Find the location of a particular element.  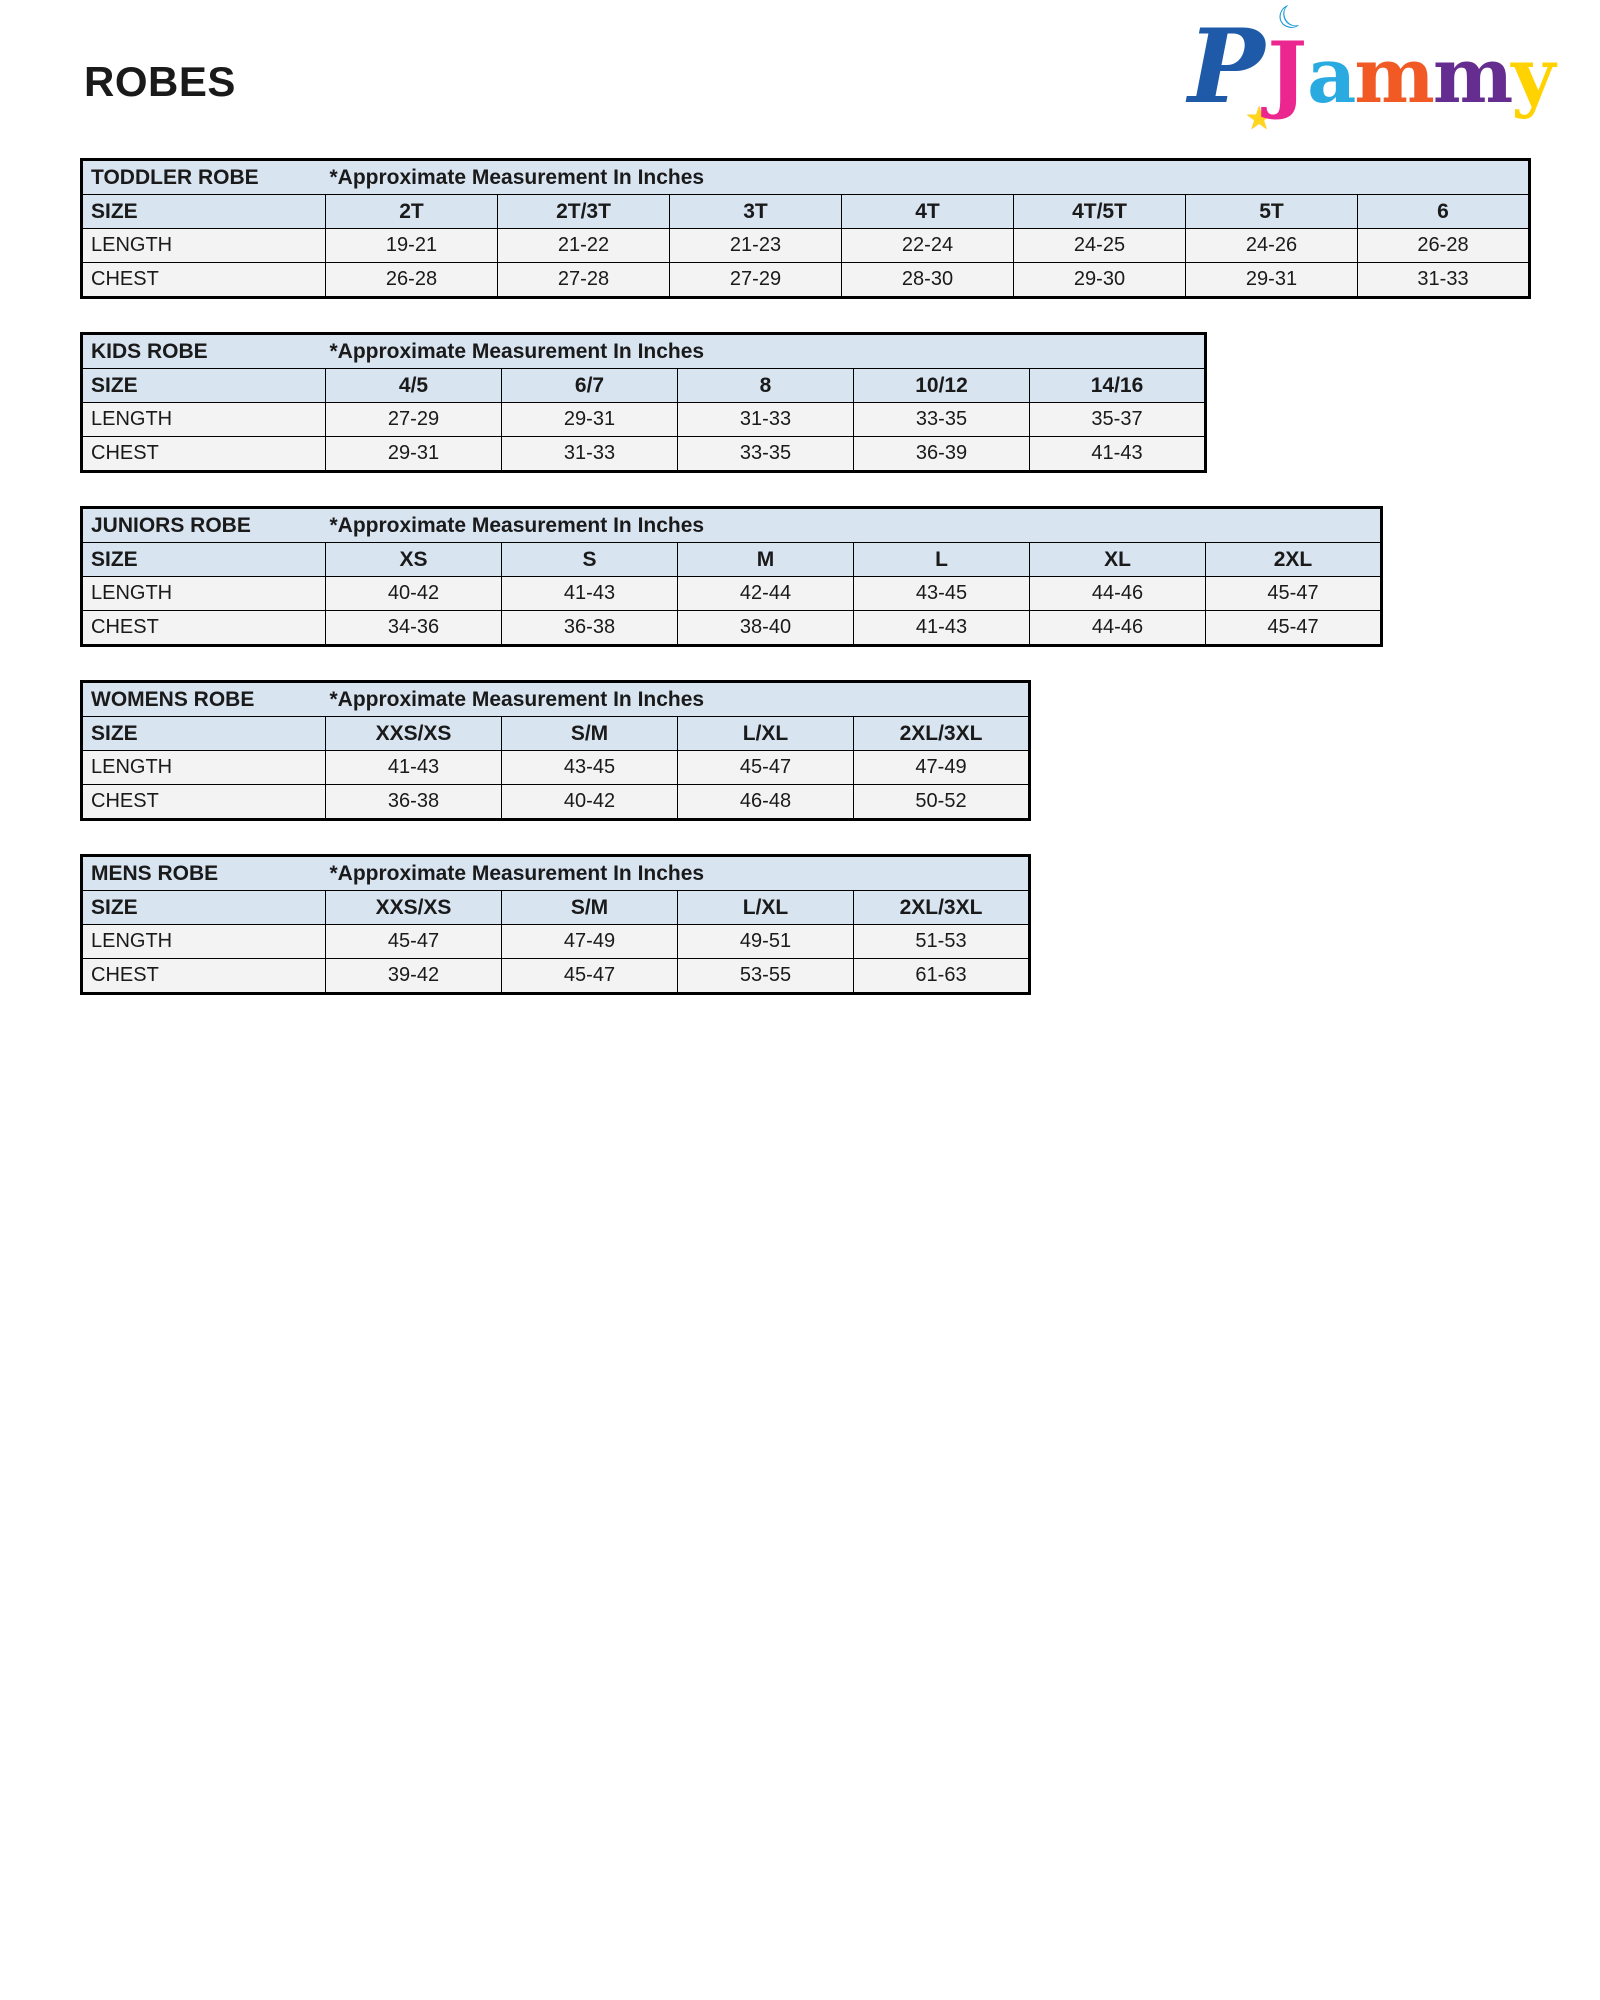

size-column-header: M is located at coordinates (765, 559).